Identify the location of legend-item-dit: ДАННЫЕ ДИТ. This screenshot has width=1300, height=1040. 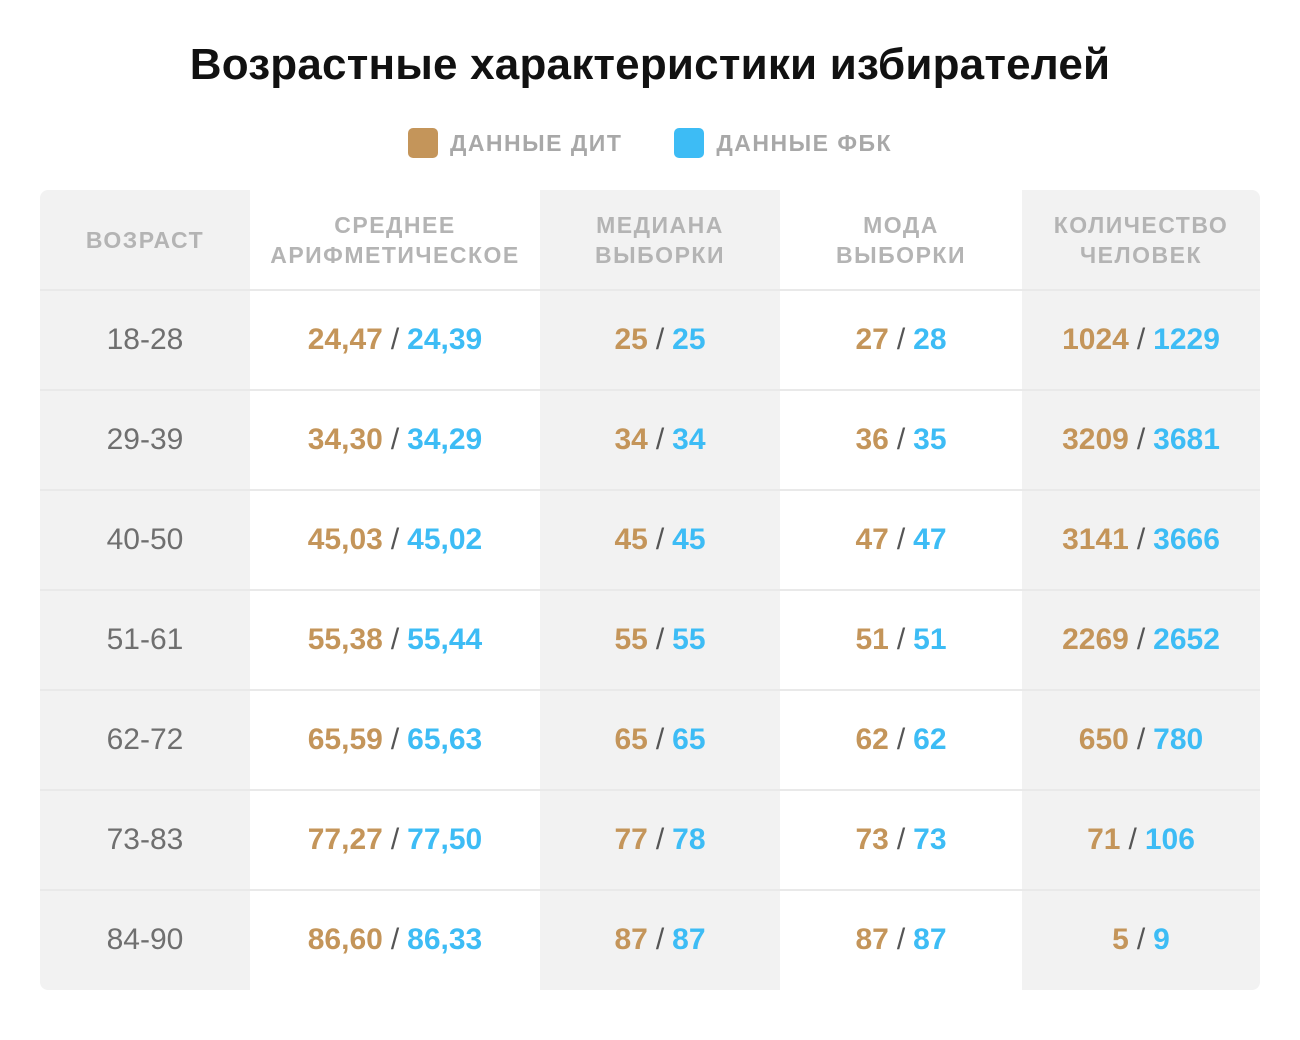
(515, 143).